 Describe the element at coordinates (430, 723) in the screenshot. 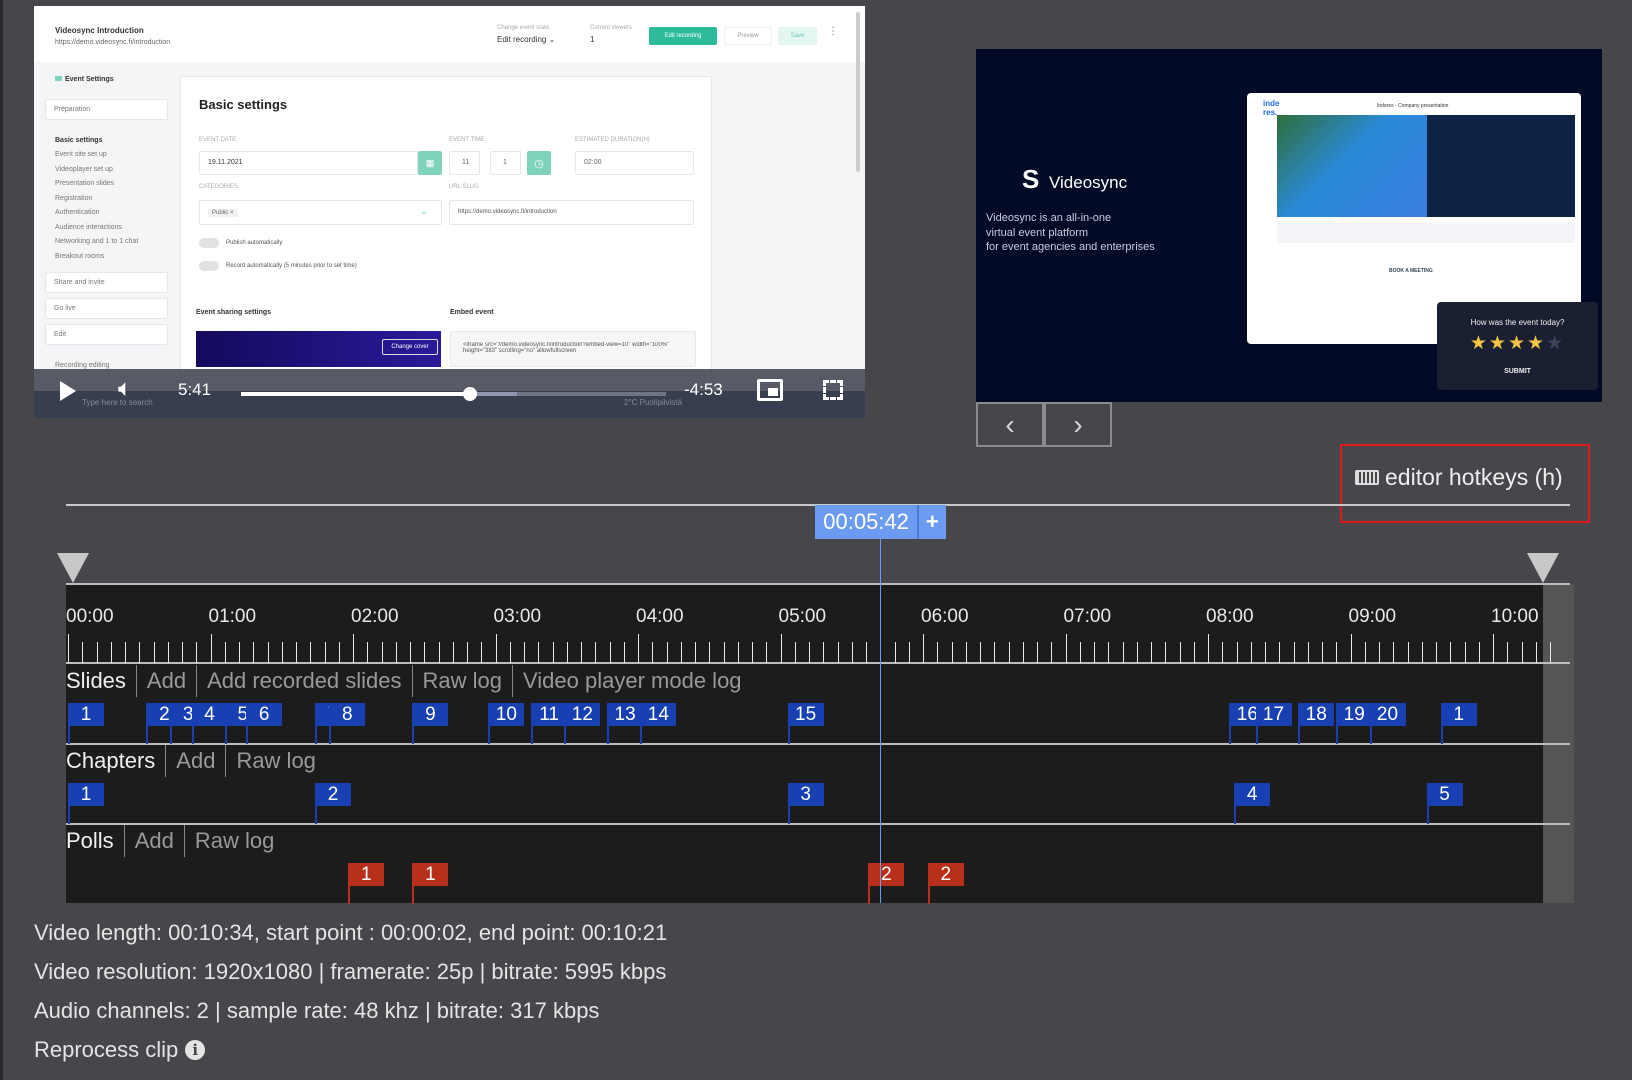

I see `slide-marker: 9` at that location.